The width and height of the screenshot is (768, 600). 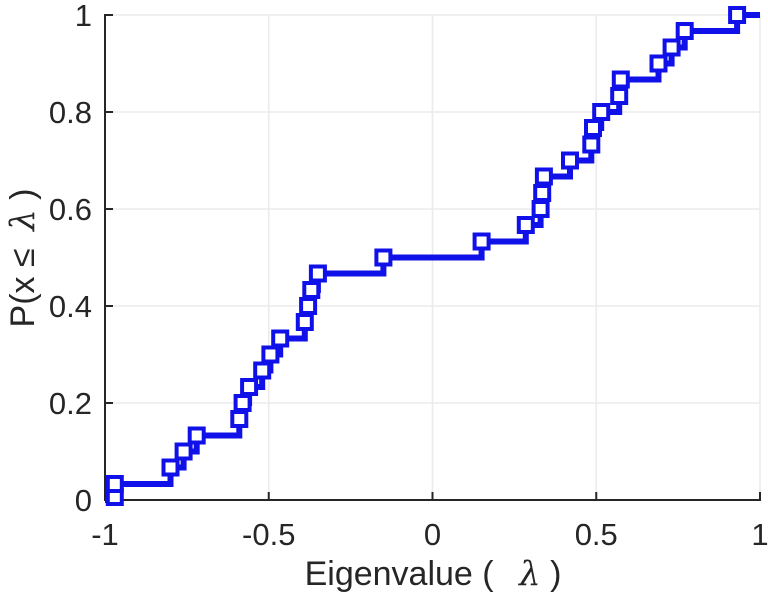 I want to click on x-tick-label: -0.5, so click(x=268, y=534).